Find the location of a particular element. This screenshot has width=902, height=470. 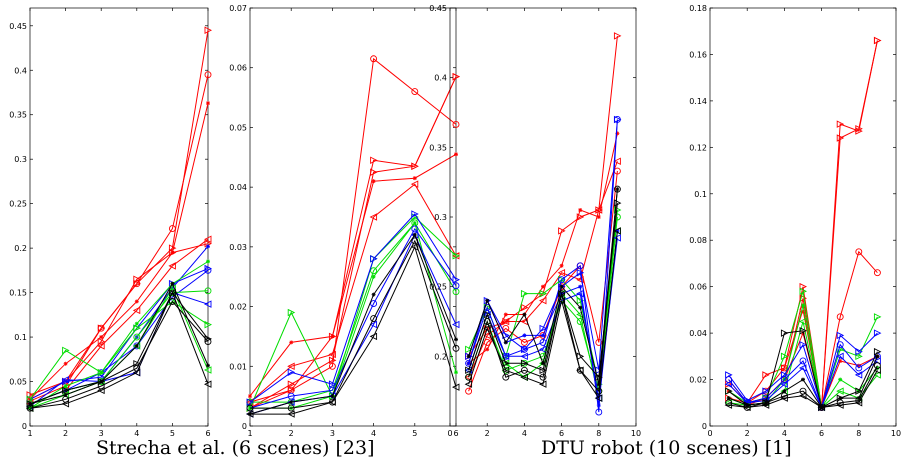

y-tick-label: 0.06 is located at coordinates (698, 287).